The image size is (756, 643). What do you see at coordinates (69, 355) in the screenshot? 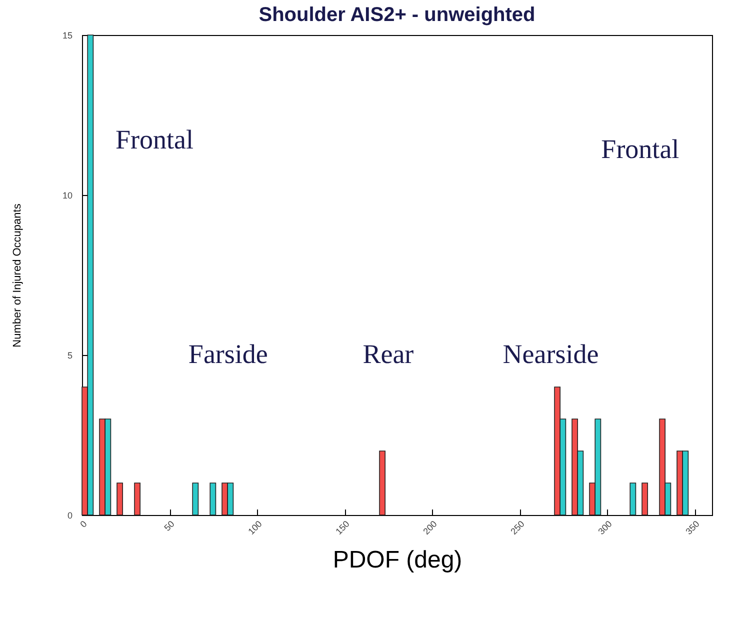
I see `y-tick-label: 5` at bounding box center [69, 355].